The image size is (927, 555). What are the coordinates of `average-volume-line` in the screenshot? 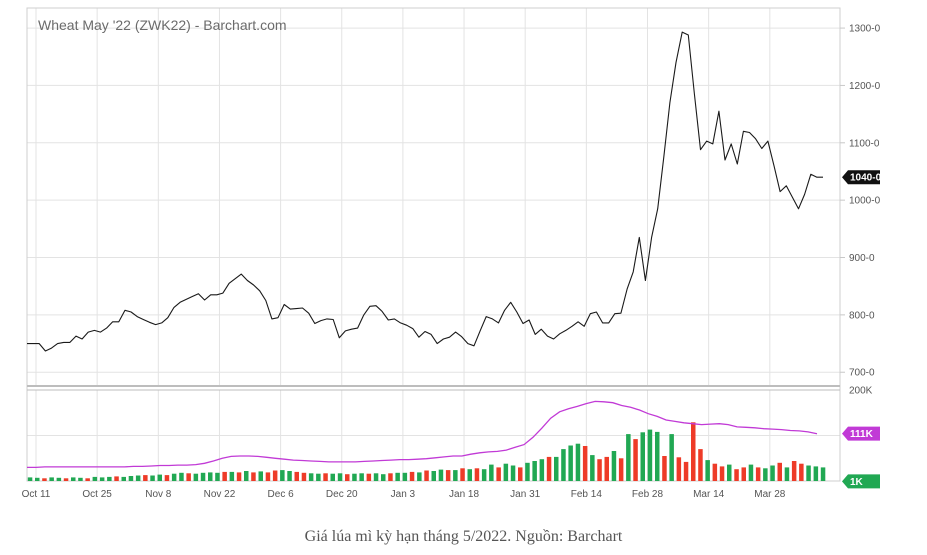 It's located at (422, 434).